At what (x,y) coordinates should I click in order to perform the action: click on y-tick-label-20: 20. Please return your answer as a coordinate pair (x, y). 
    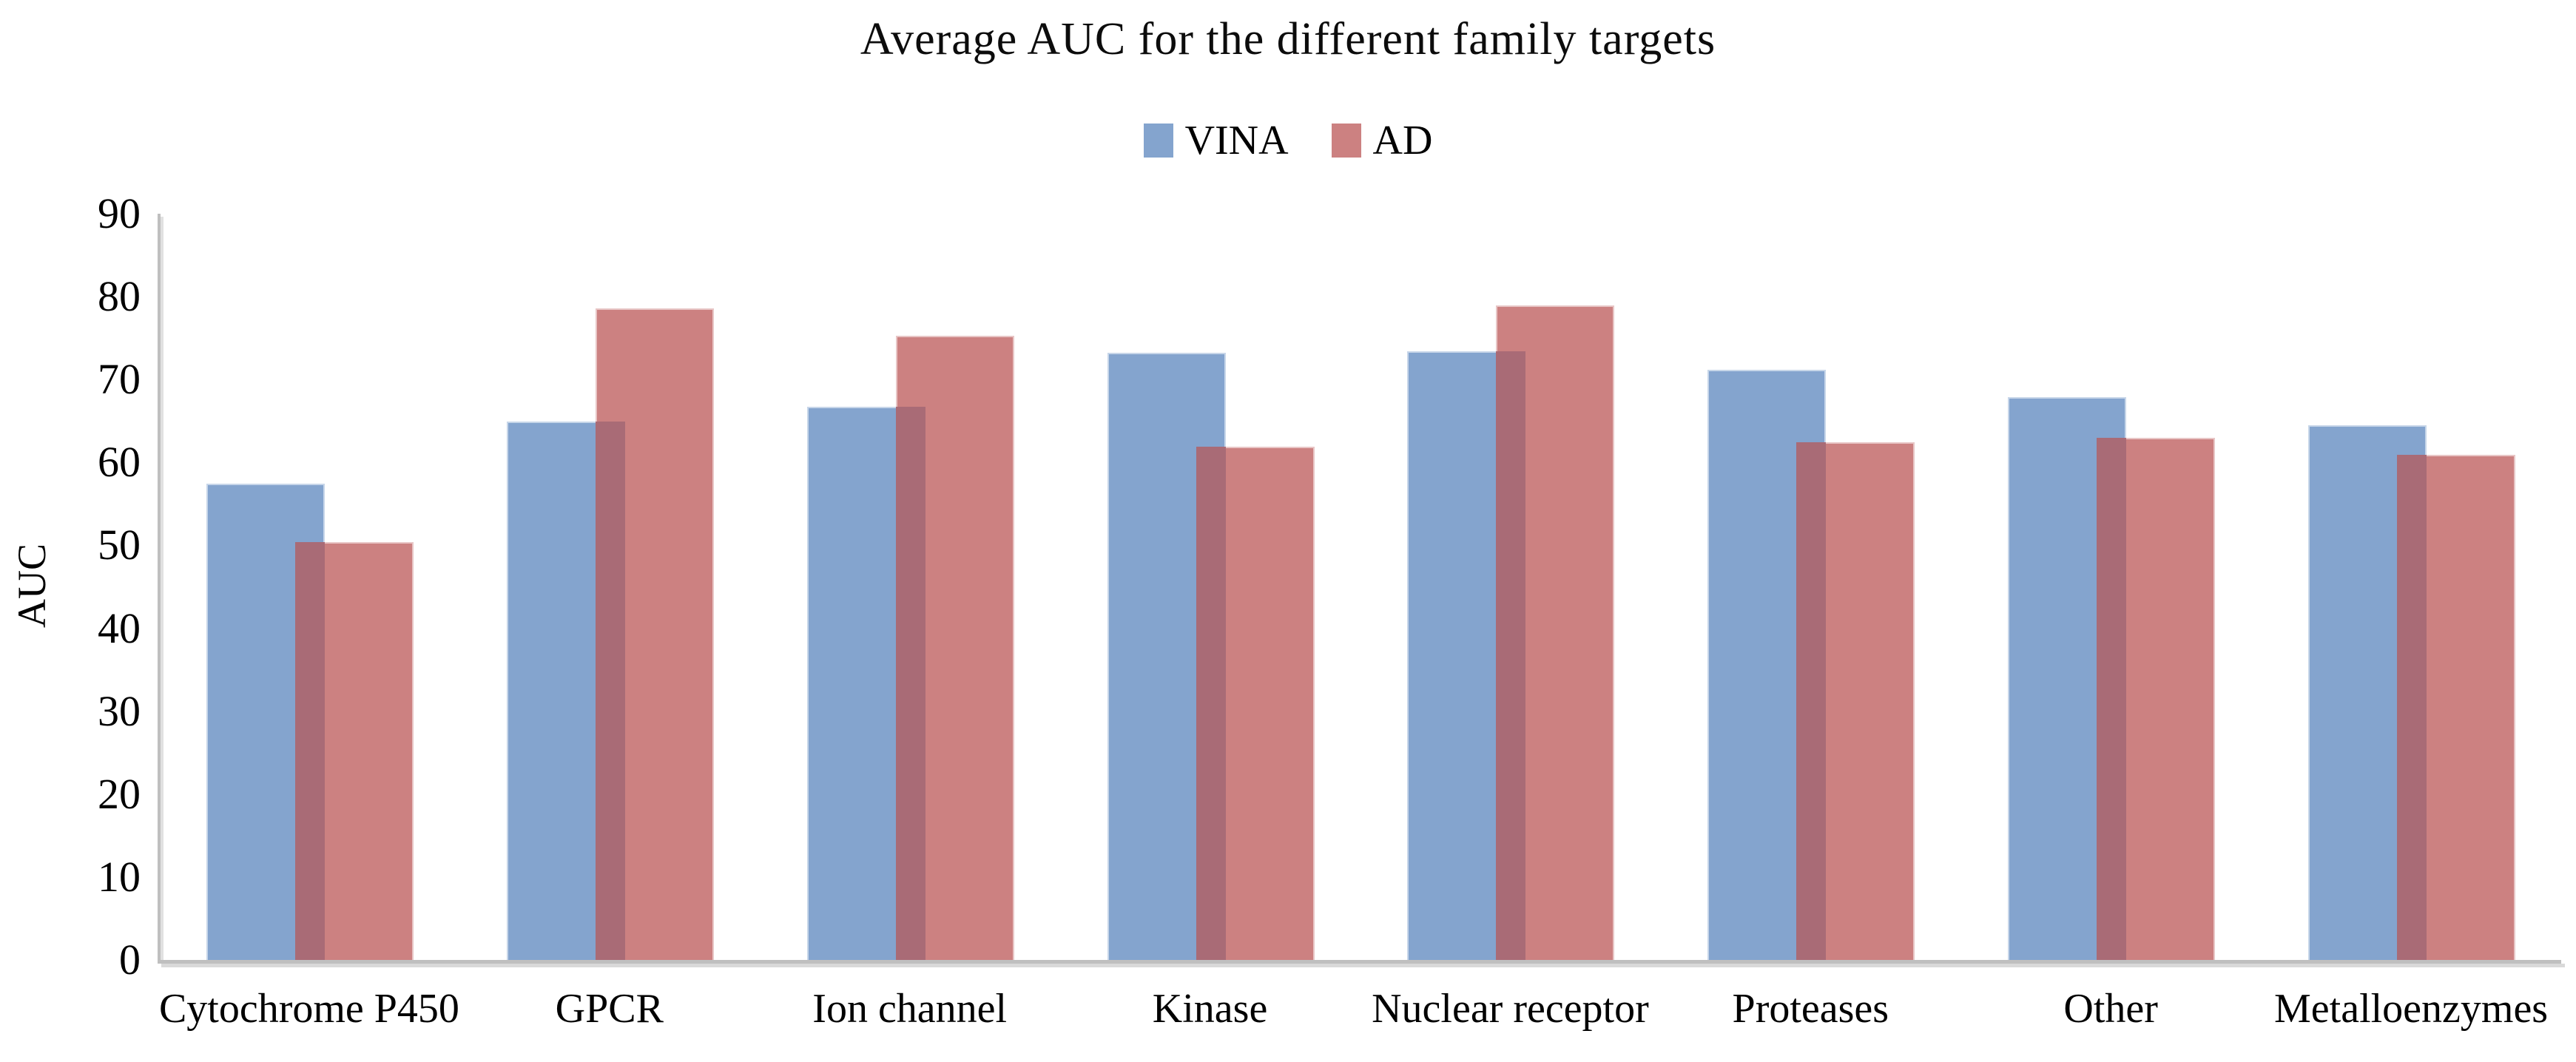
    Looking at the image, I should click on (119, 793).